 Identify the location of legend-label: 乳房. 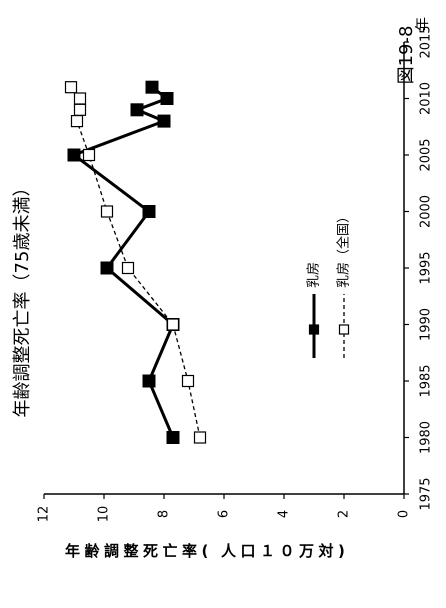
(314, 275).